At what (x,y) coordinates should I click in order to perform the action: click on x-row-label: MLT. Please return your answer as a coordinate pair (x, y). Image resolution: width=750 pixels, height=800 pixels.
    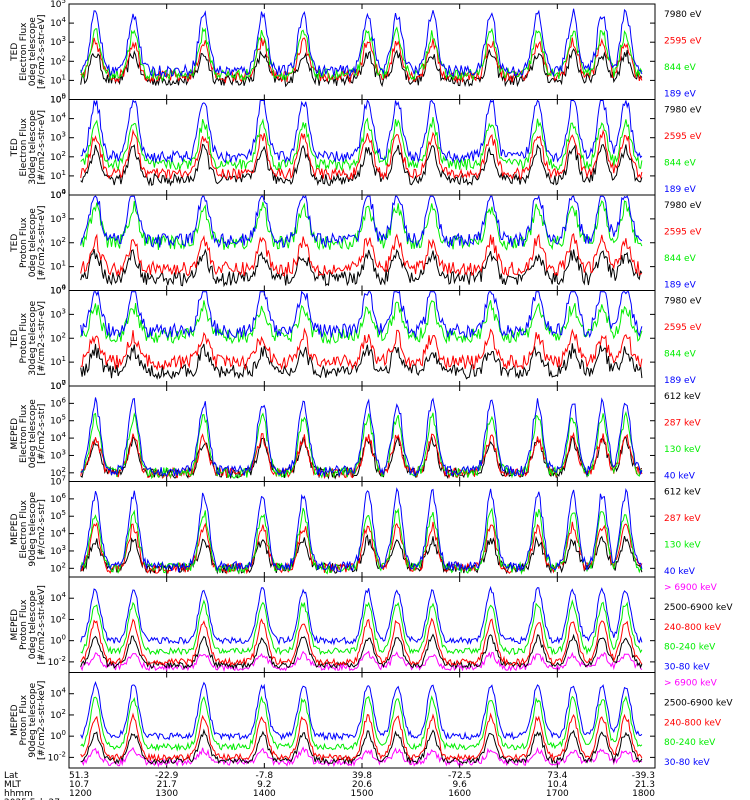
    Looking at the image, I should click on (13, 785).